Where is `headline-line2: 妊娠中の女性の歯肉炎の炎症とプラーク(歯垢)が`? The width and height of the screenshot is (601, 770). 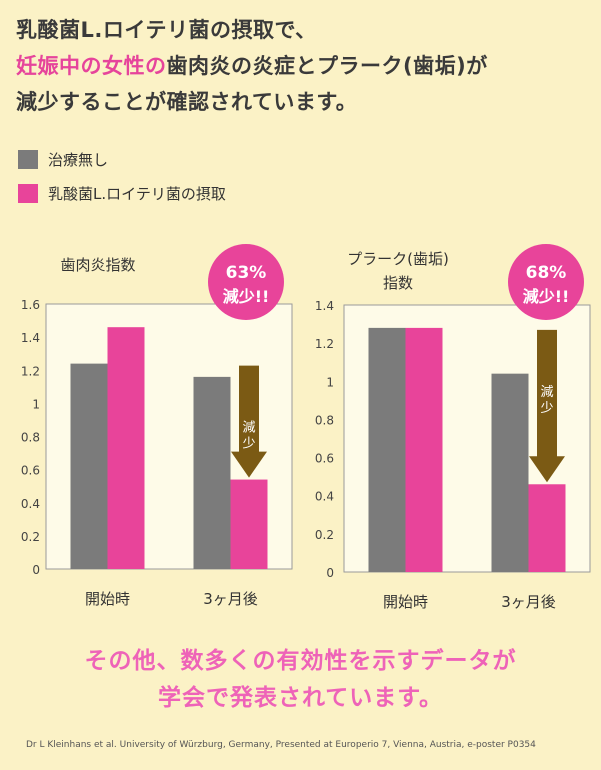
headline-line2: 妊娠中の女性の歯肉炎の炎症とプラーク(歯垢)が is located at coordinates (303, 66).